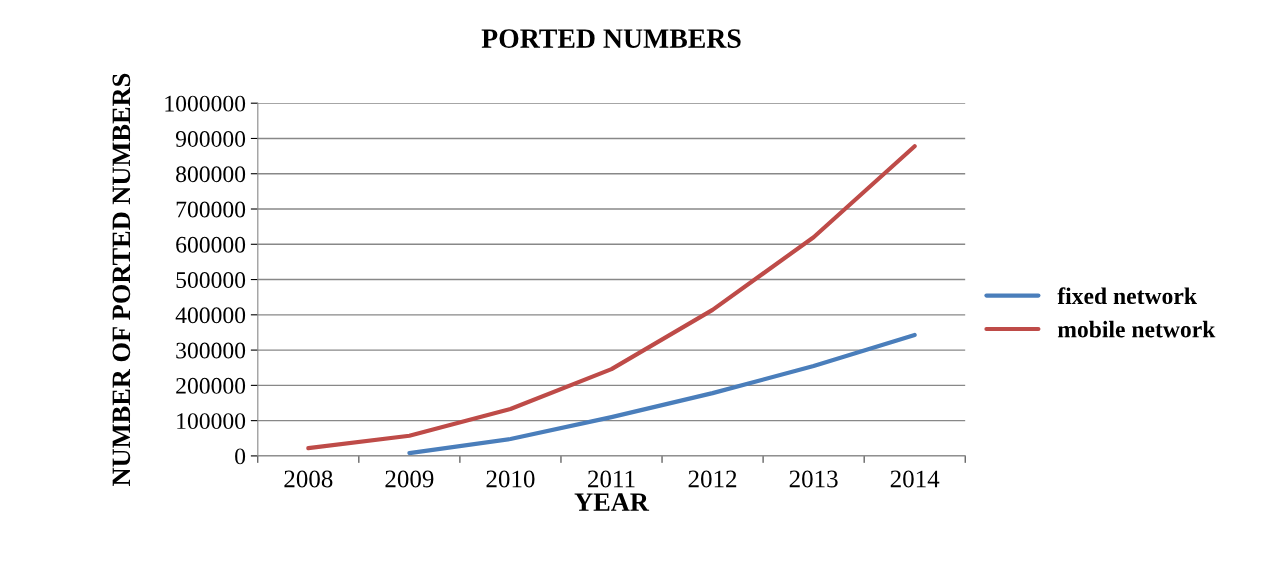  What do you see at coordinates (409, 479) in the screenshot?
I see `x-tick-label: 2009` at bounding box center [409, 479].